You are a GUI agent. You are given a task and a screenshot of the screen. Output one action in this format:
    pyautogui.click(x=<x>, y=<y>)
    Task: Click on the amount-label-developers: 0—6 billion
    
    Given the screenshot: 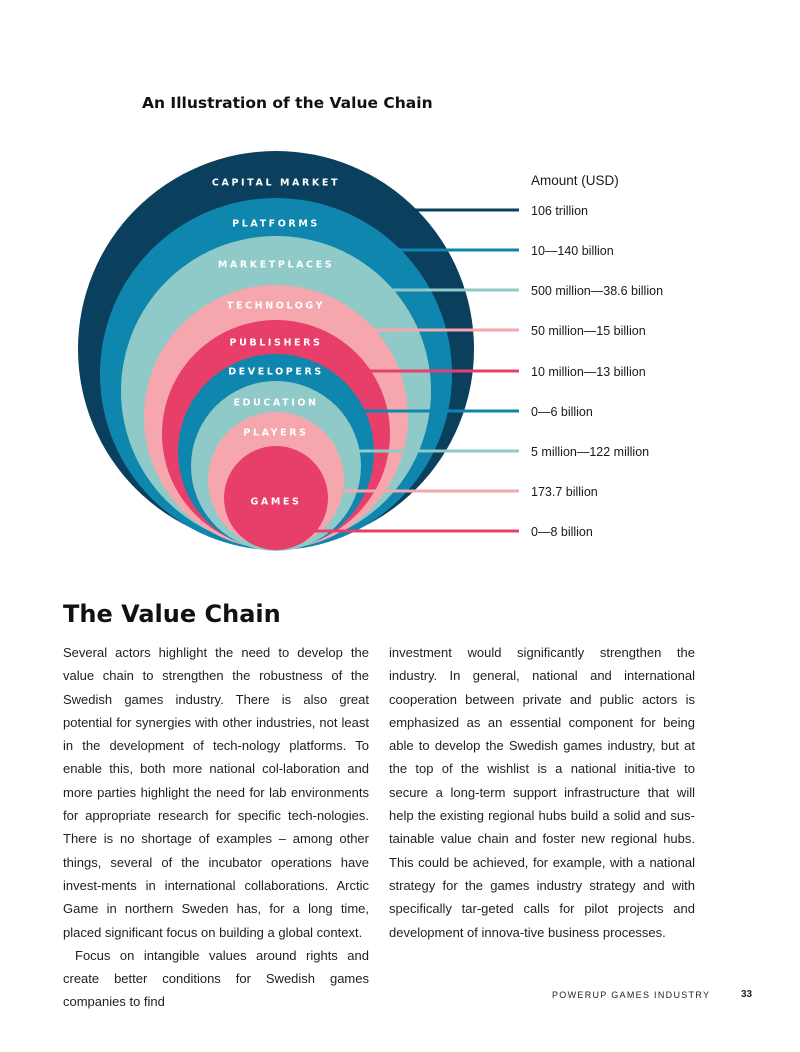 What is the action you would take?
    pyautogui.click(x=562, y=412)
    